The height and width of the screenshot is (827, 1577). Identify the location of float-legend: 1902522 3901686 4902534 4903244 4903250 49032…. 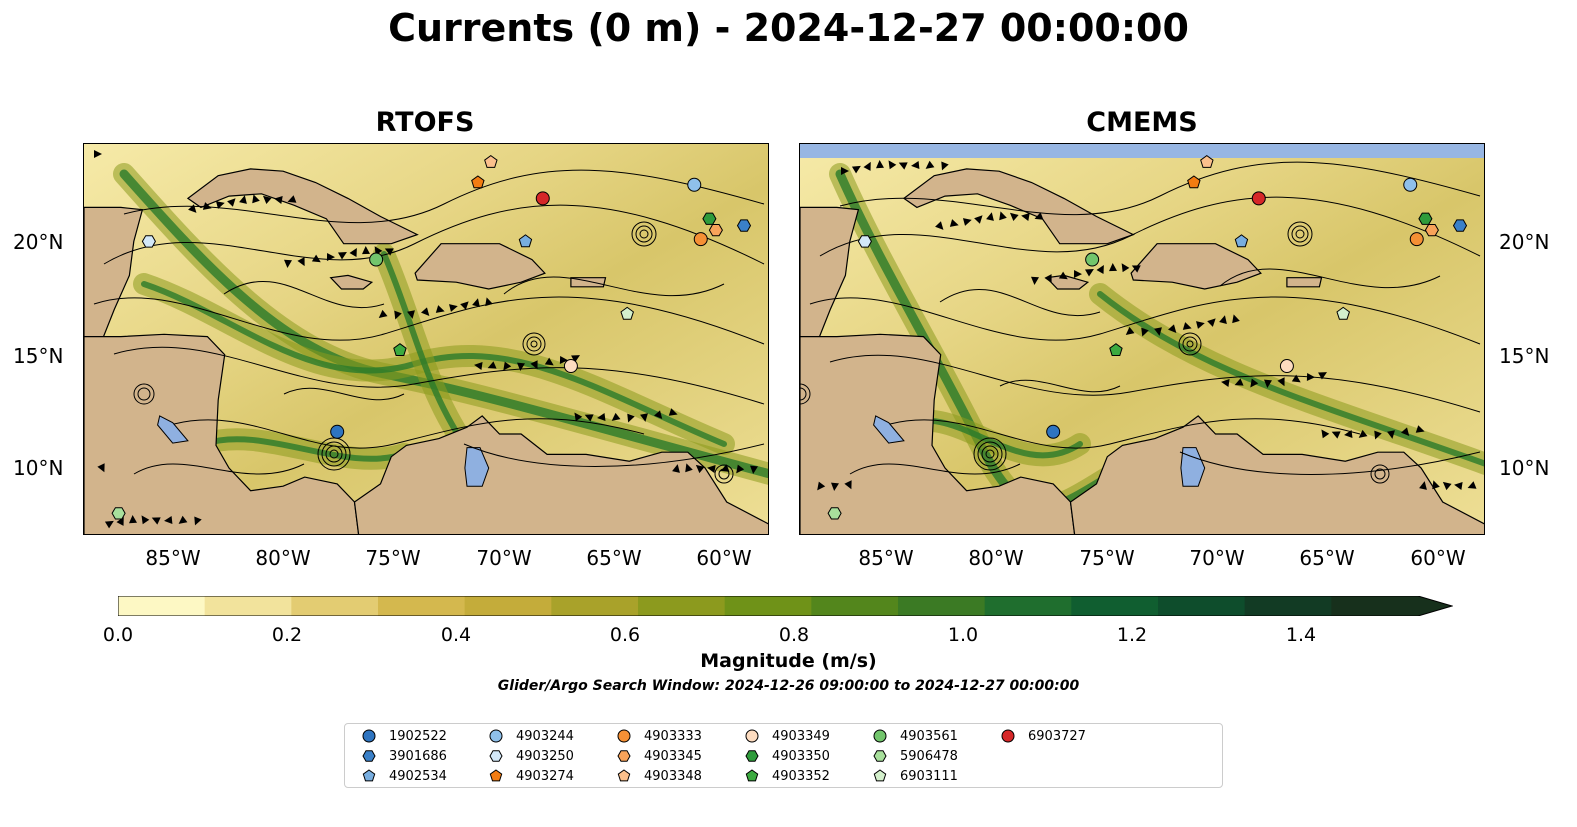
(783, 755).